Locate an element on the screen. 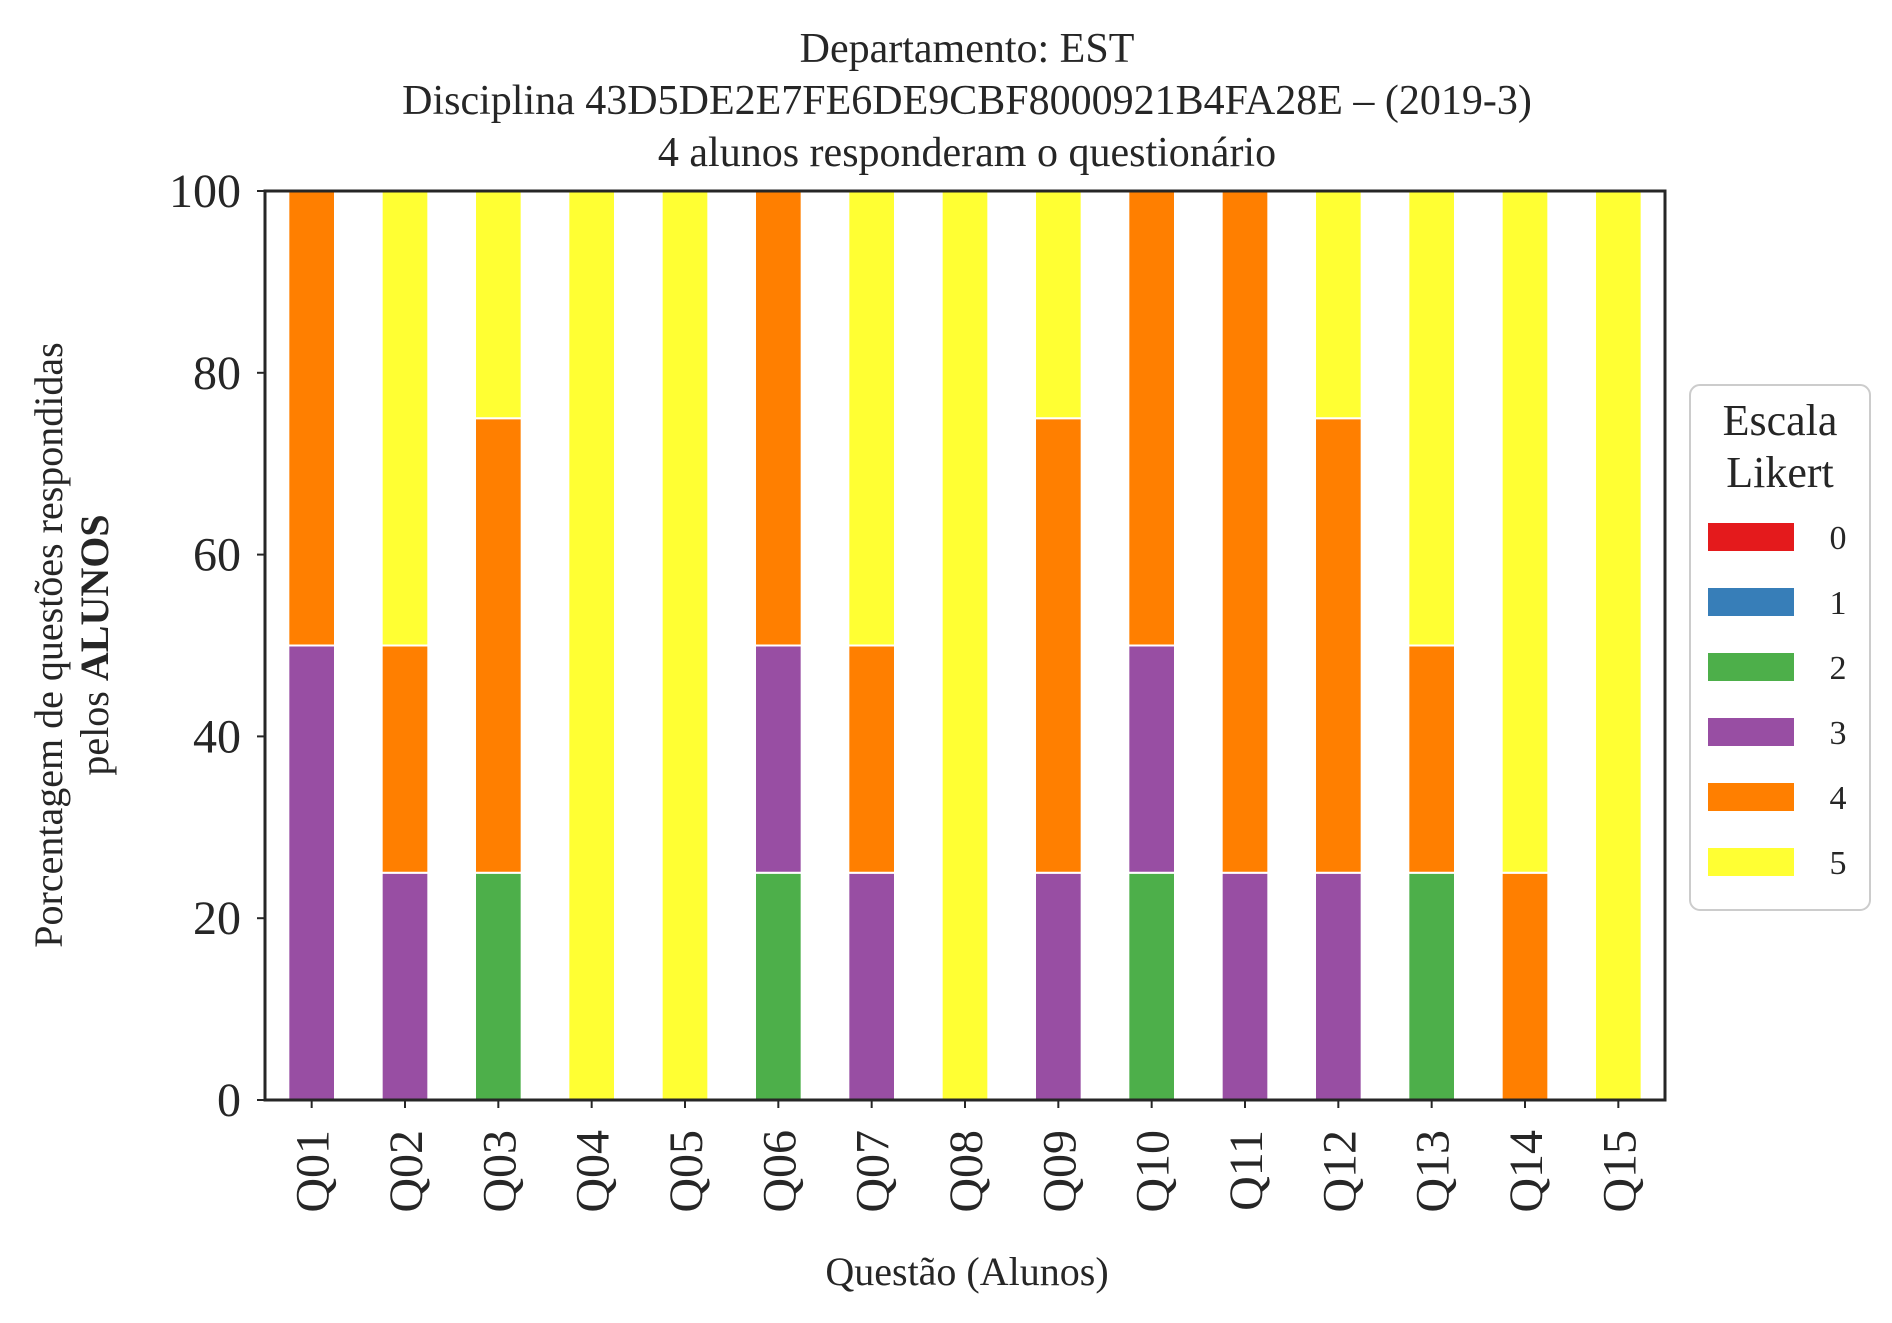 The image size is (1892, 1323). x-tick-label-q14: Q14 is located at coordinates (1526, 1171).